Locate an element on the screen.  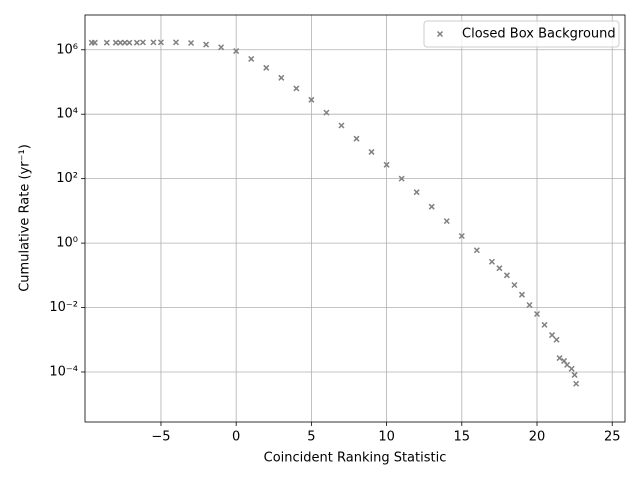
x-tick-label: 15 is located at coordinates (462, 437).